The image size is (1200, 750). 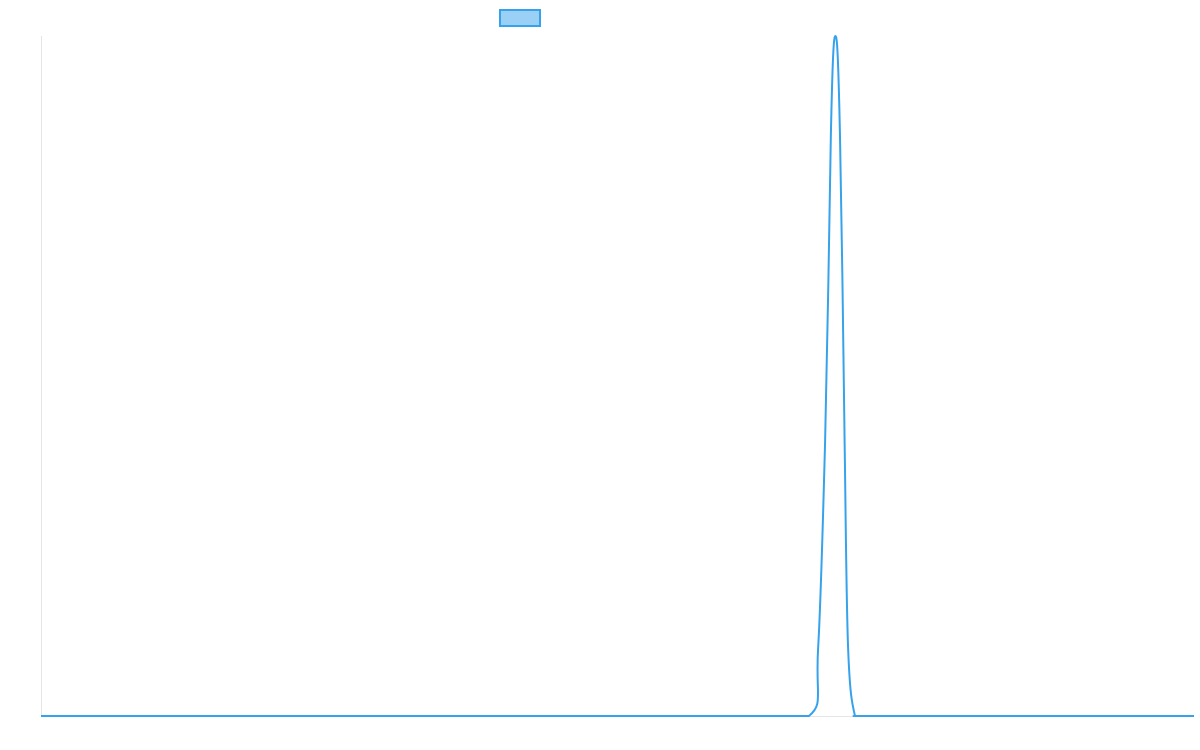 What do you see at coordinates (520, 18) in the screenshot?
I see `legend-swatch` at bounding box center [520, 18].